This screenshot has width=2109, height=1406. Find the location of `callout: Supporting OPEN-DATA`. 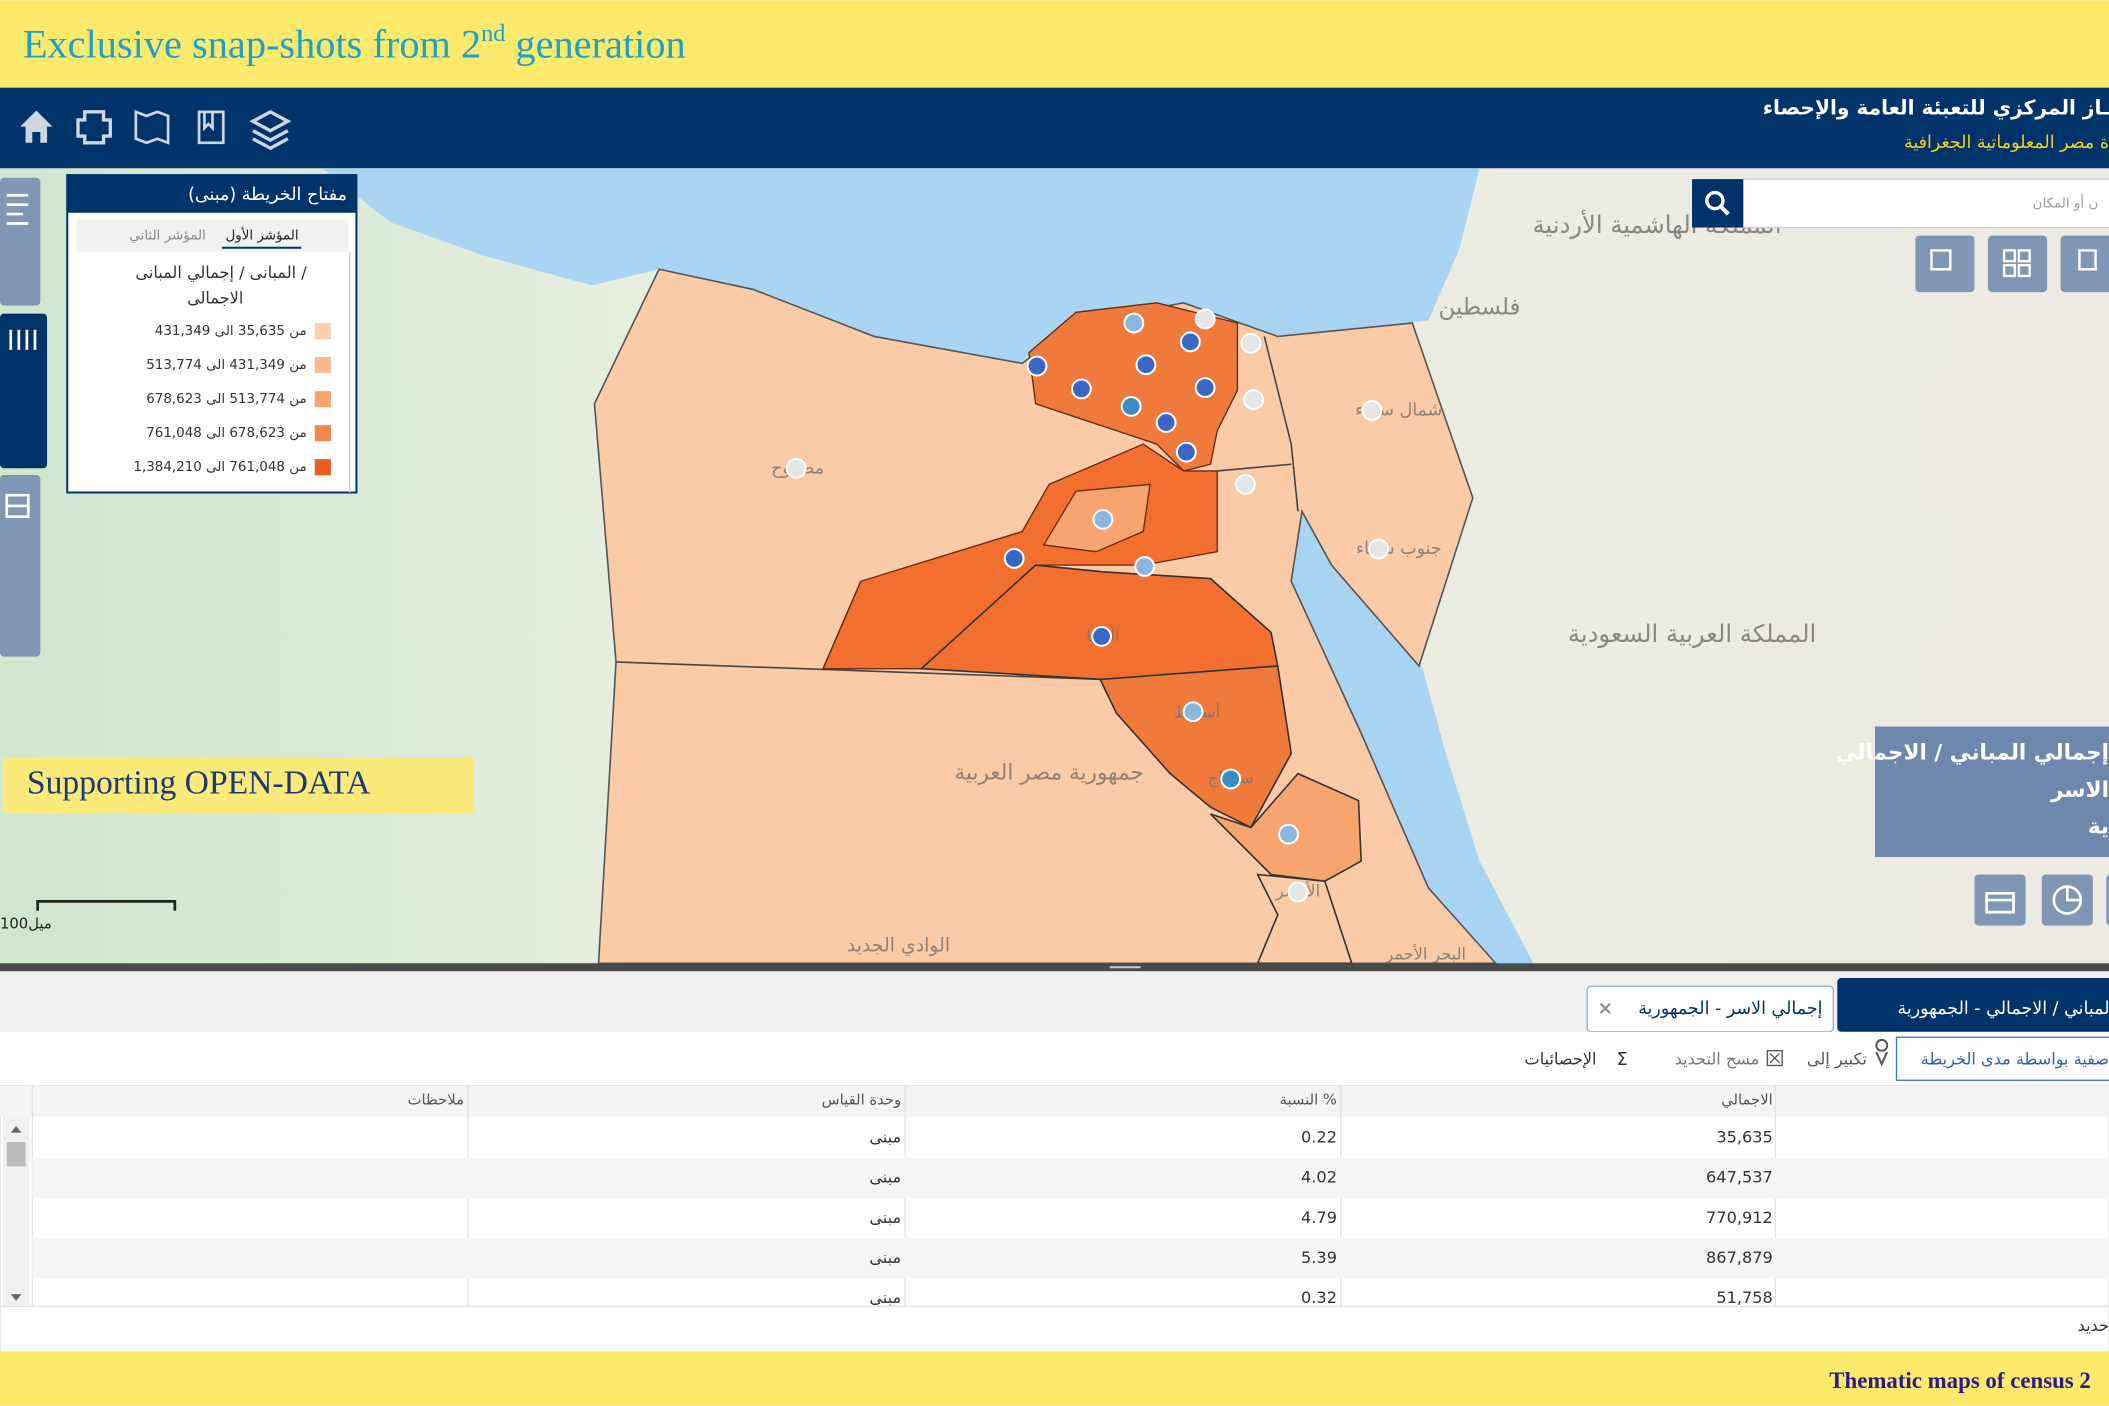

callout: Supporting OPEN-DATA is located at coordinates (199, 782).